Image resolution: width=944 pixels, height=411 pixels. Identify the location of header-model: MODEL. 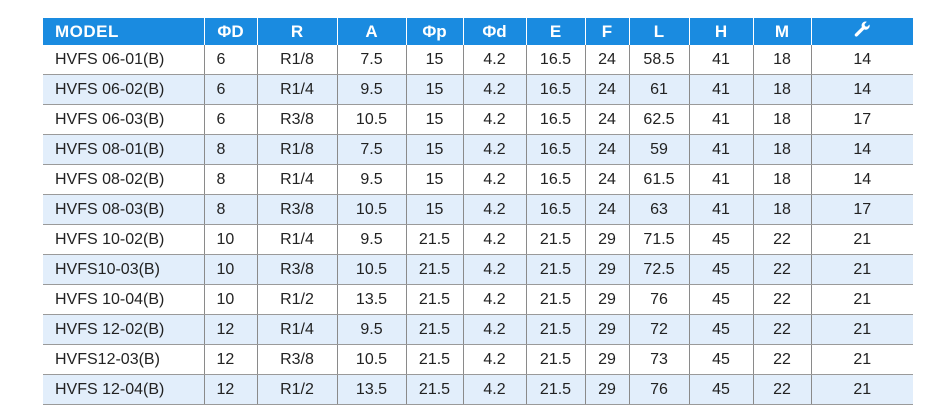
(124, 31).